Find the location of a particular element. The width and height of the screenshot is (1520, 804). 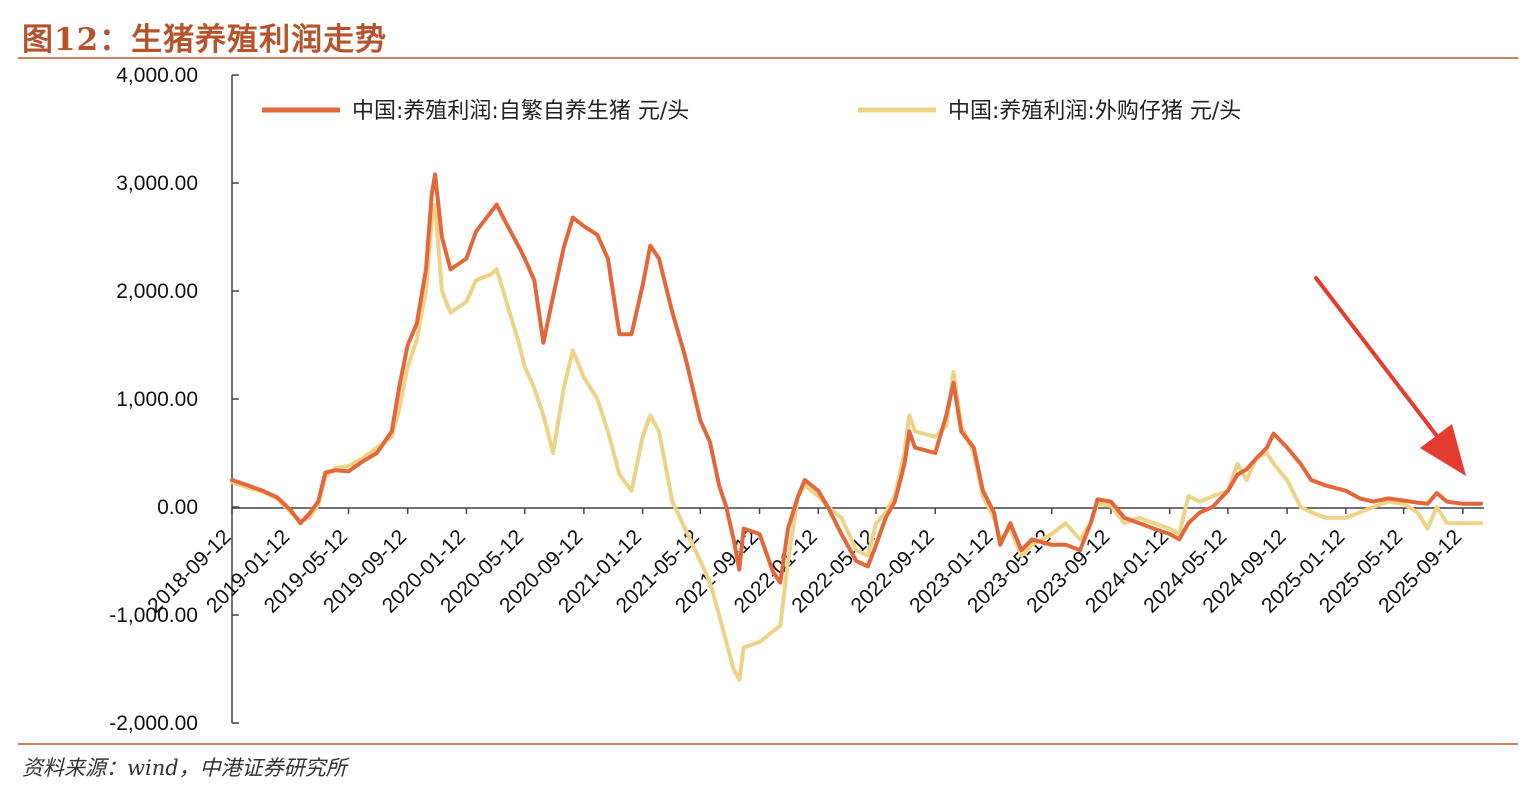

figure-title: 图12：生猪养殖利润走势 is located at coordinates (205, 40).